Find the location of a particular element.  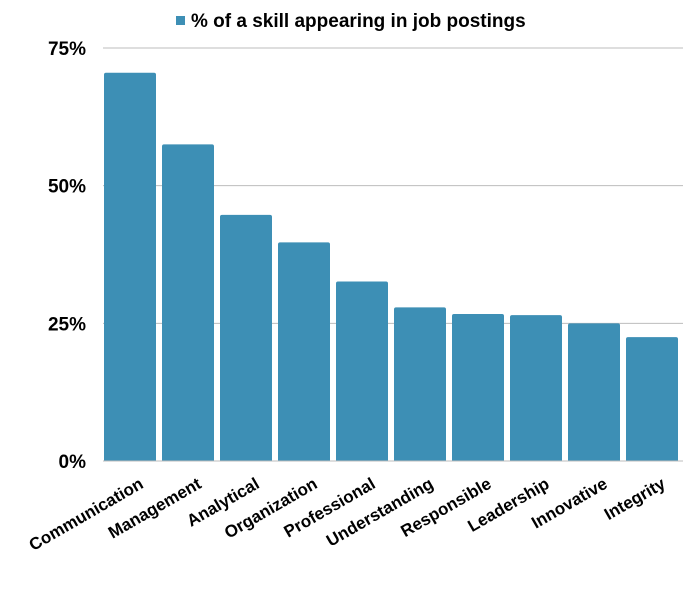

bar-integrity is located at coordinates (652, 399).